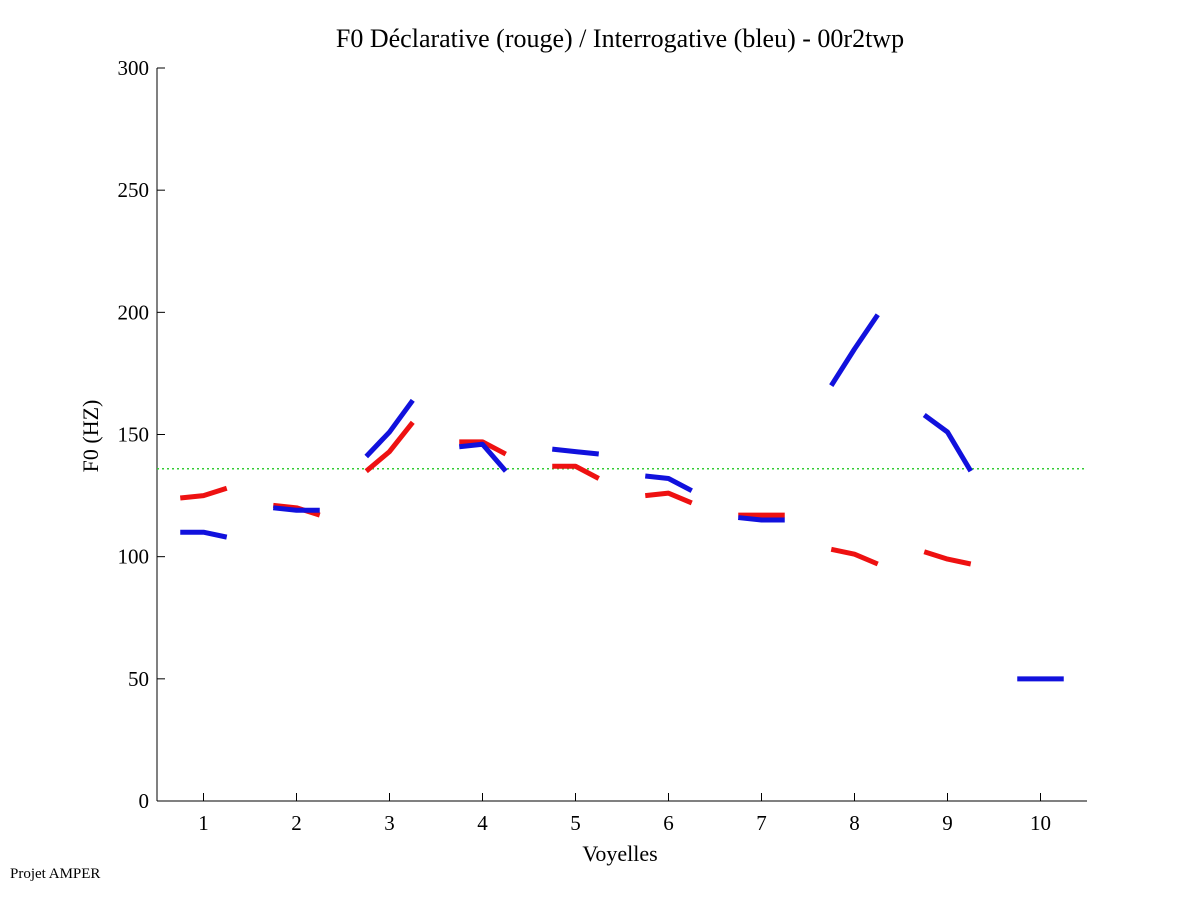  What do you see at coordinates (144, 801) in the screenshot?
I see `y-tick-label: 0` at bounding box center [144, 801].